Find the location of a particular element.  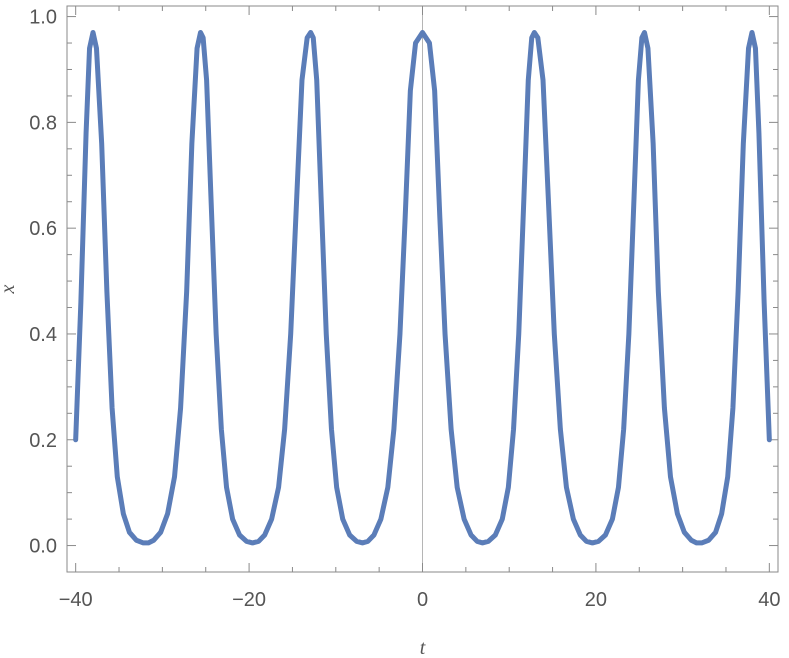

x-tick-label: 20 is located at coordinates (596, 600).